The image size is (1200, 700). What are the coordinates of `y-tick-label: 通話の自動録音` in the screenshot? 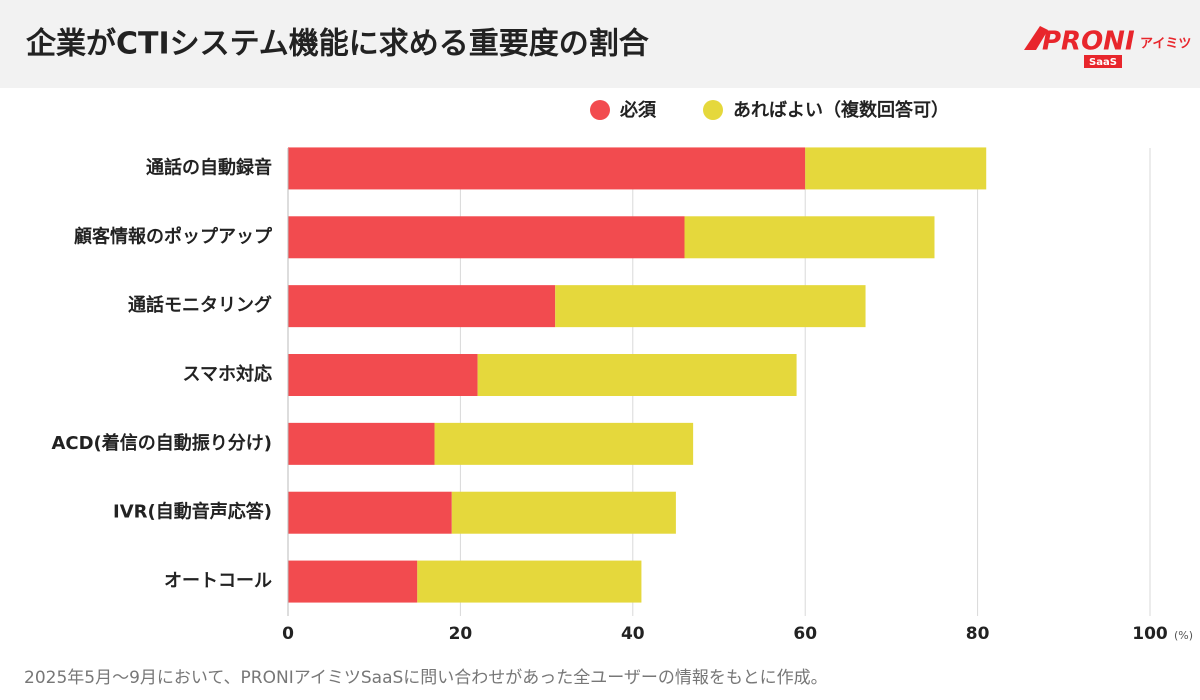 It's located at (209, 167).